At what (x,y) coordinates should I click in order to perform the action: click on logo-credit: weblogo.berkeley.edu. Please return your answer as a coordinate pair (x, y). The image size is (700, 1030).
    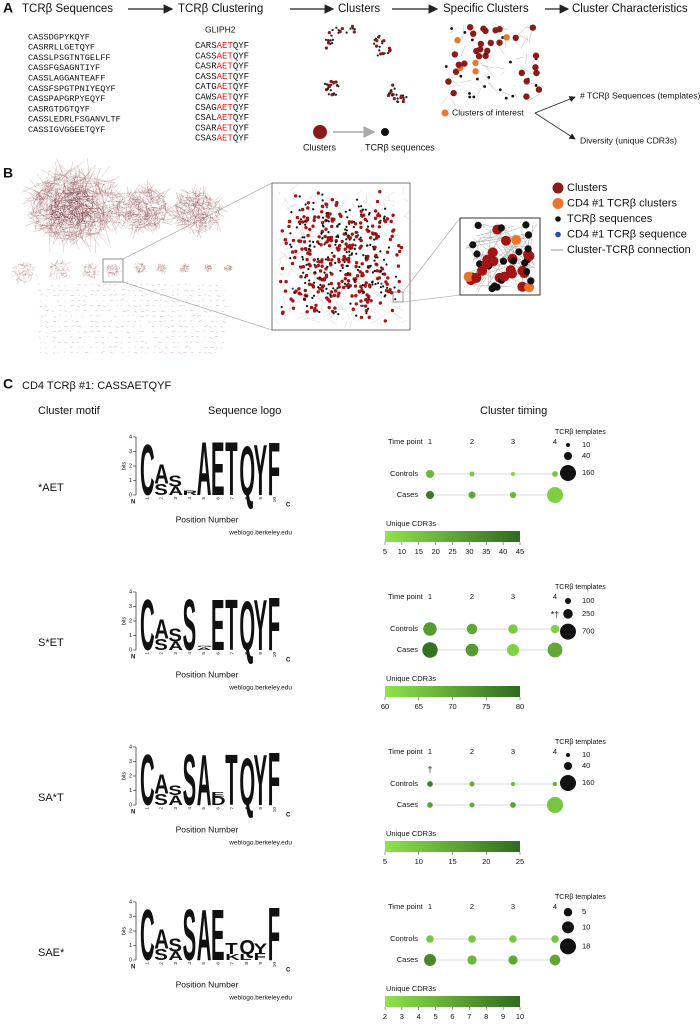
    Looking at the image, I should click on (260, 843).